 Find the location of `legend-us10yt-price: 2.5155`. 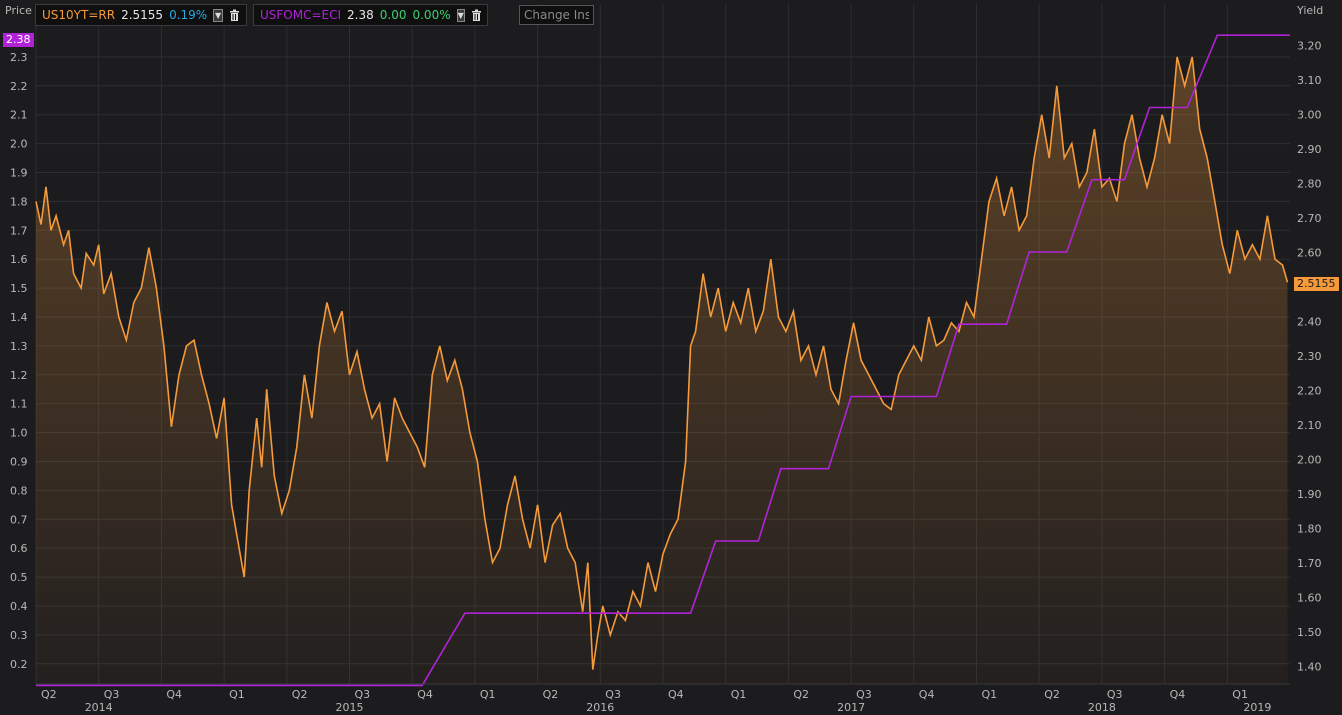

legend-us10yt-price: 2.5155 is located at coordinates (142, 15).